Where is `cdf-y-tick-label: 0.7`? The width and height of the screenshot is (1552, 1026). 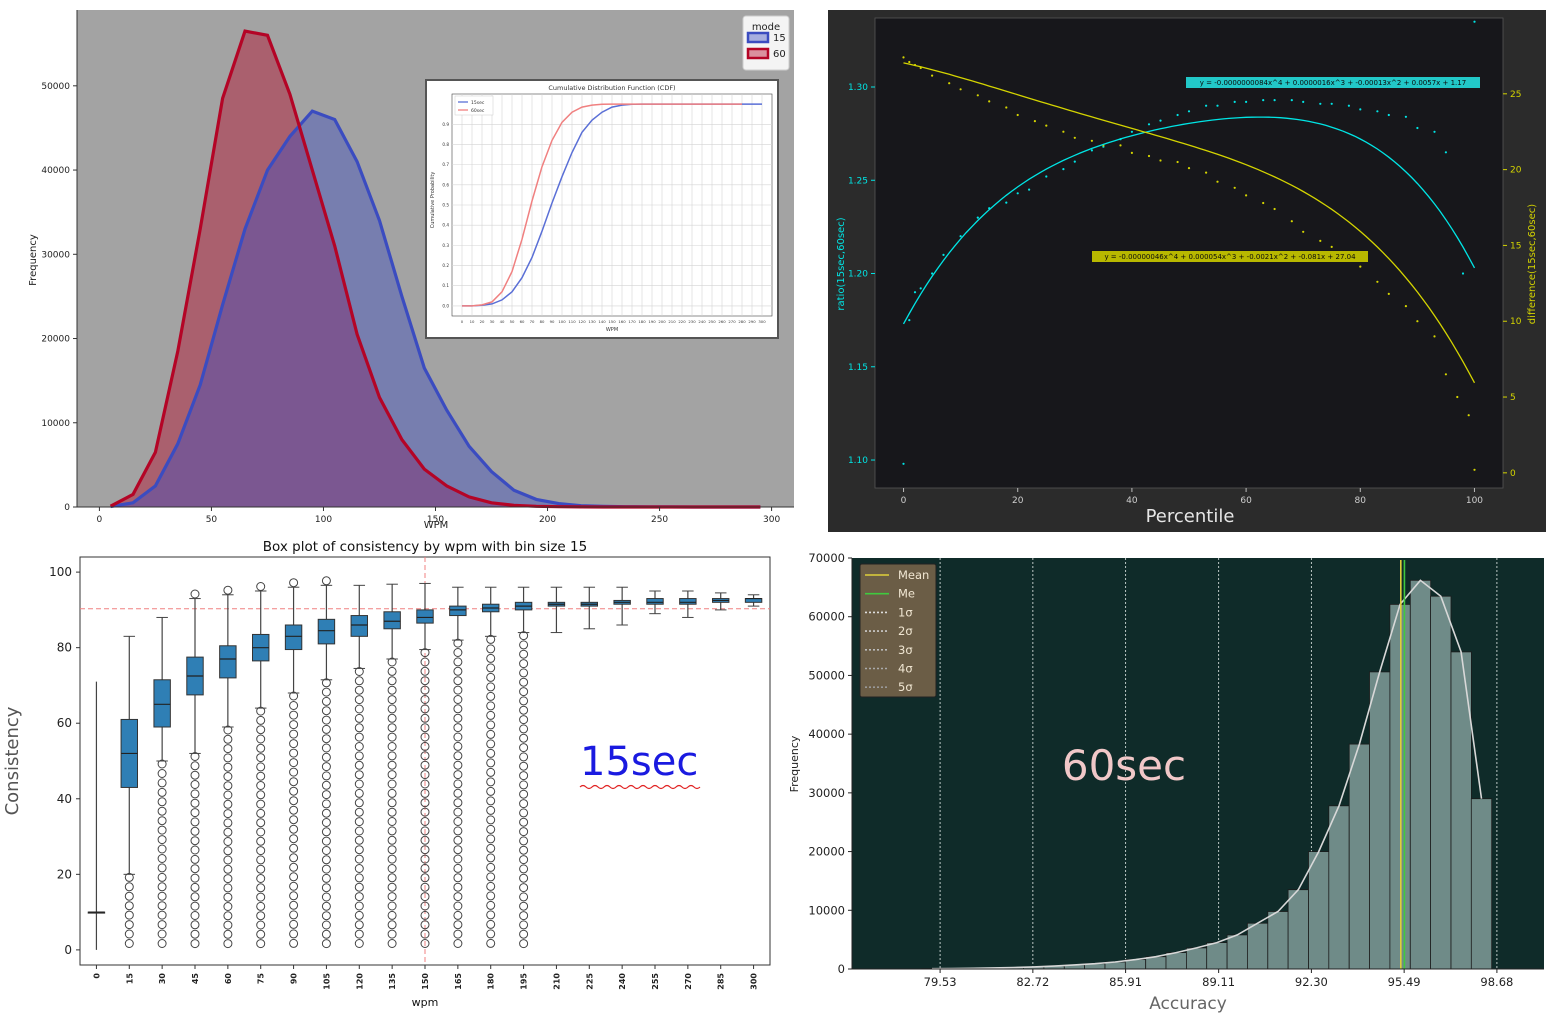
cdf-y-tick-label: 0.7 is located at coordinates (445, 164).